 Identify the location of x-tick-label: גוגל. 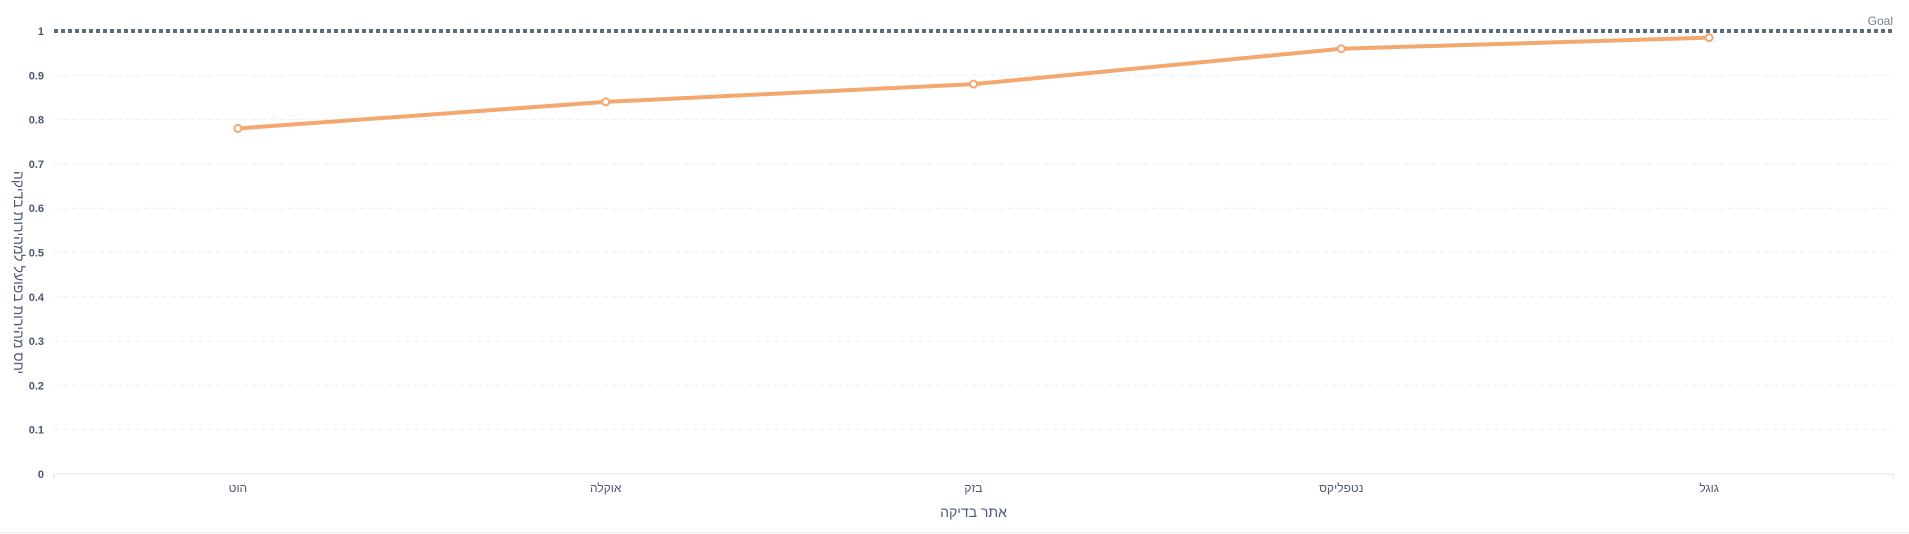
(1708, 488).